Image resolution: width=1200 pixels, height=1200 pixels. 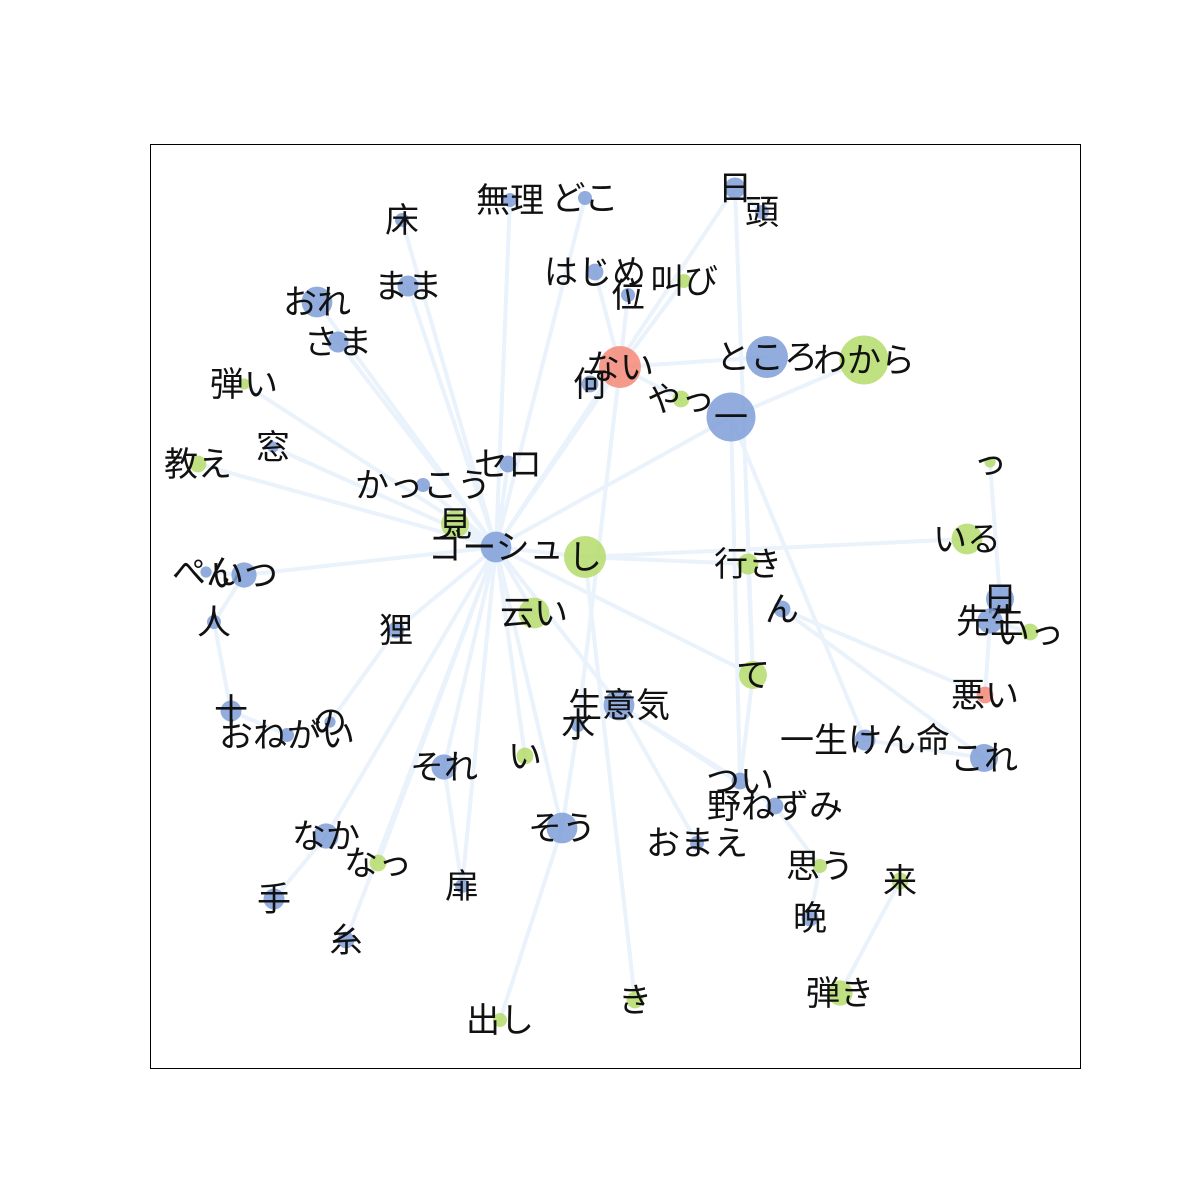 What do you see at coordinates (735, 599) in the screenshot?
I see `edge-ichi-tsui` at bounding box center [735, 599].